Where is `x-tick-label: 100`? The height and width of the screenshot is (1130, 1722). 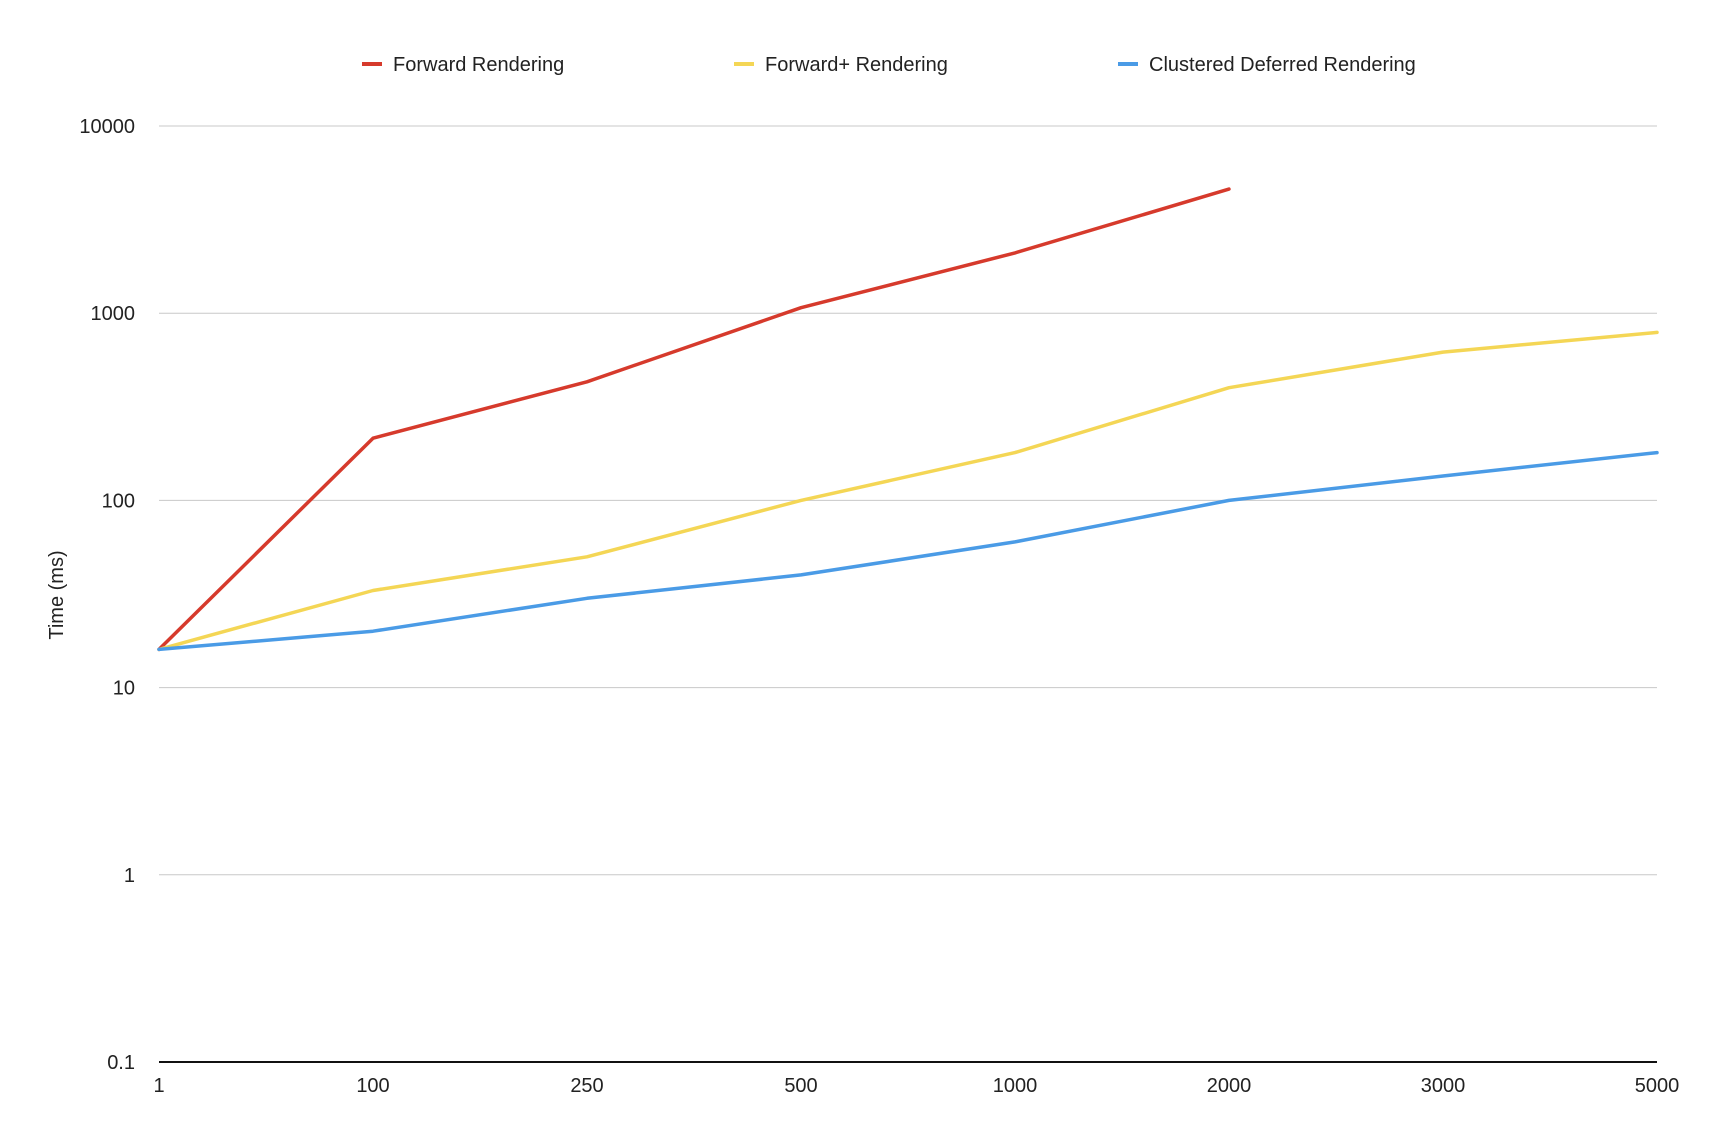
x-tick-label: 100 is located at coordinates (372, 1086).